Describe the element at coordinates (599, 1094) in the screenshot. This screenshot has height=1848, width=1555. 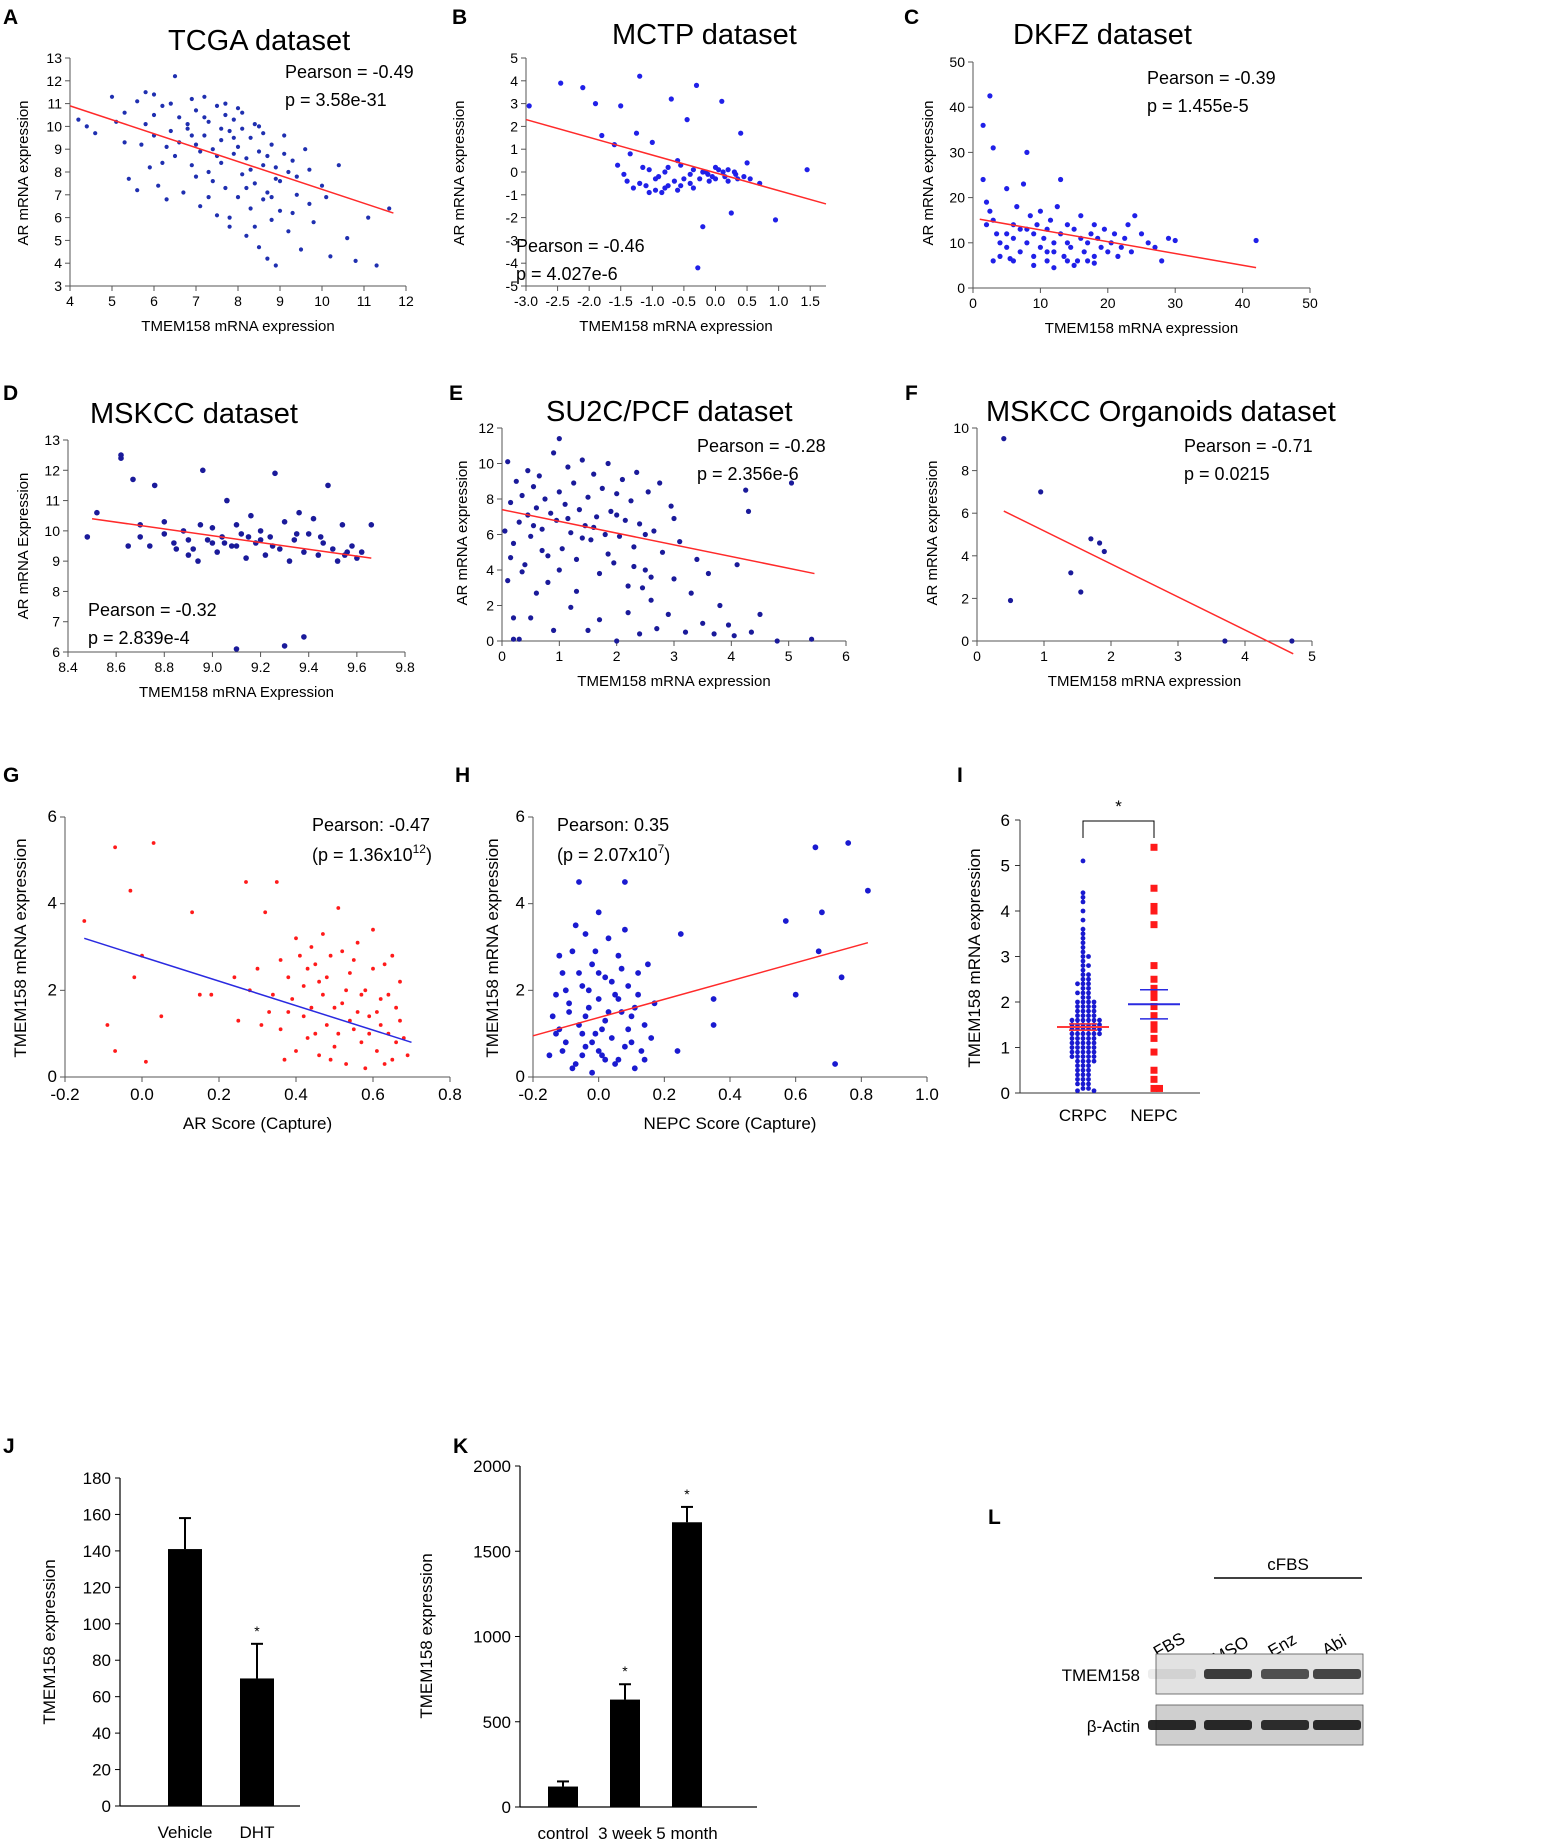
I see `x-tick-label: 0.0` at that location.